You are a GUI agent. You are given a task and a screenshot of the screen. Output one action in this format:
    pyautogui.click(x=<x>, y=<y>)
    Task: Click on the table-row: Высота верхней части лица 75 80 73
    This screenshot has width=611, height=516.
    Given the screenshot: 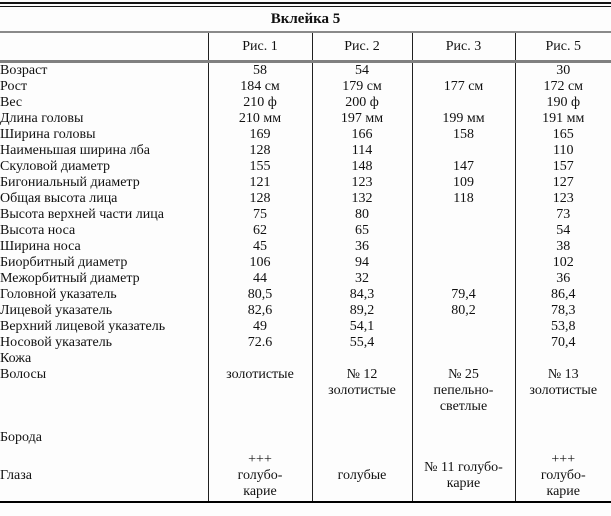 What is the action you would take?
    pyautogui.click(x=305, y=215)
    